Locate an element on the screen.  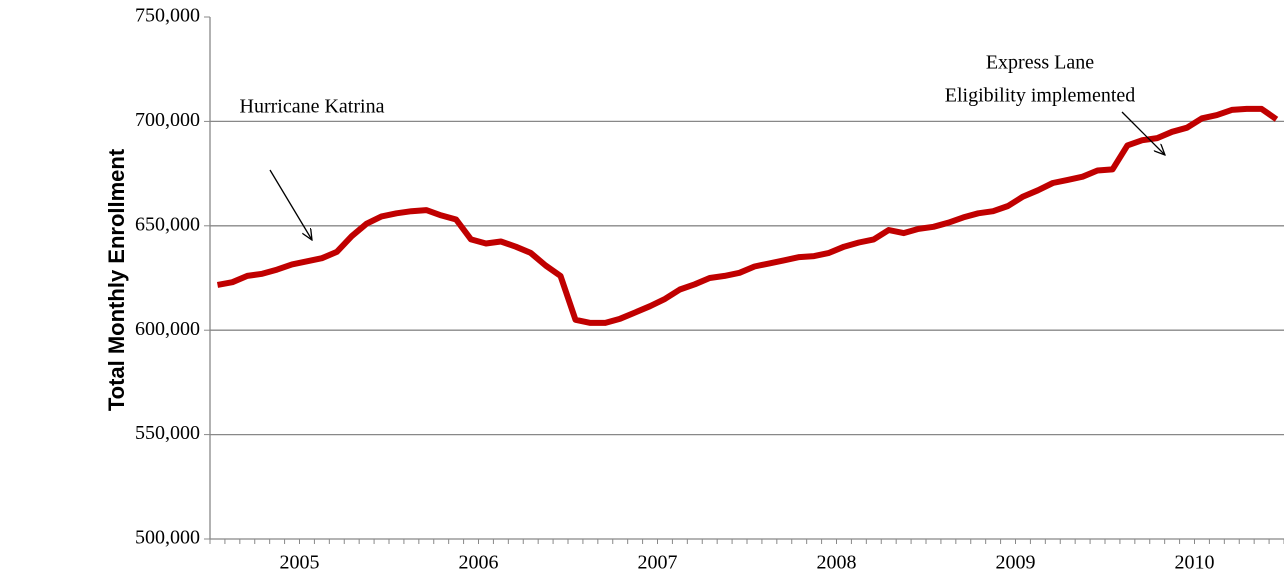
y-tick-label: 700,000 is located at coordinates (167, 120).